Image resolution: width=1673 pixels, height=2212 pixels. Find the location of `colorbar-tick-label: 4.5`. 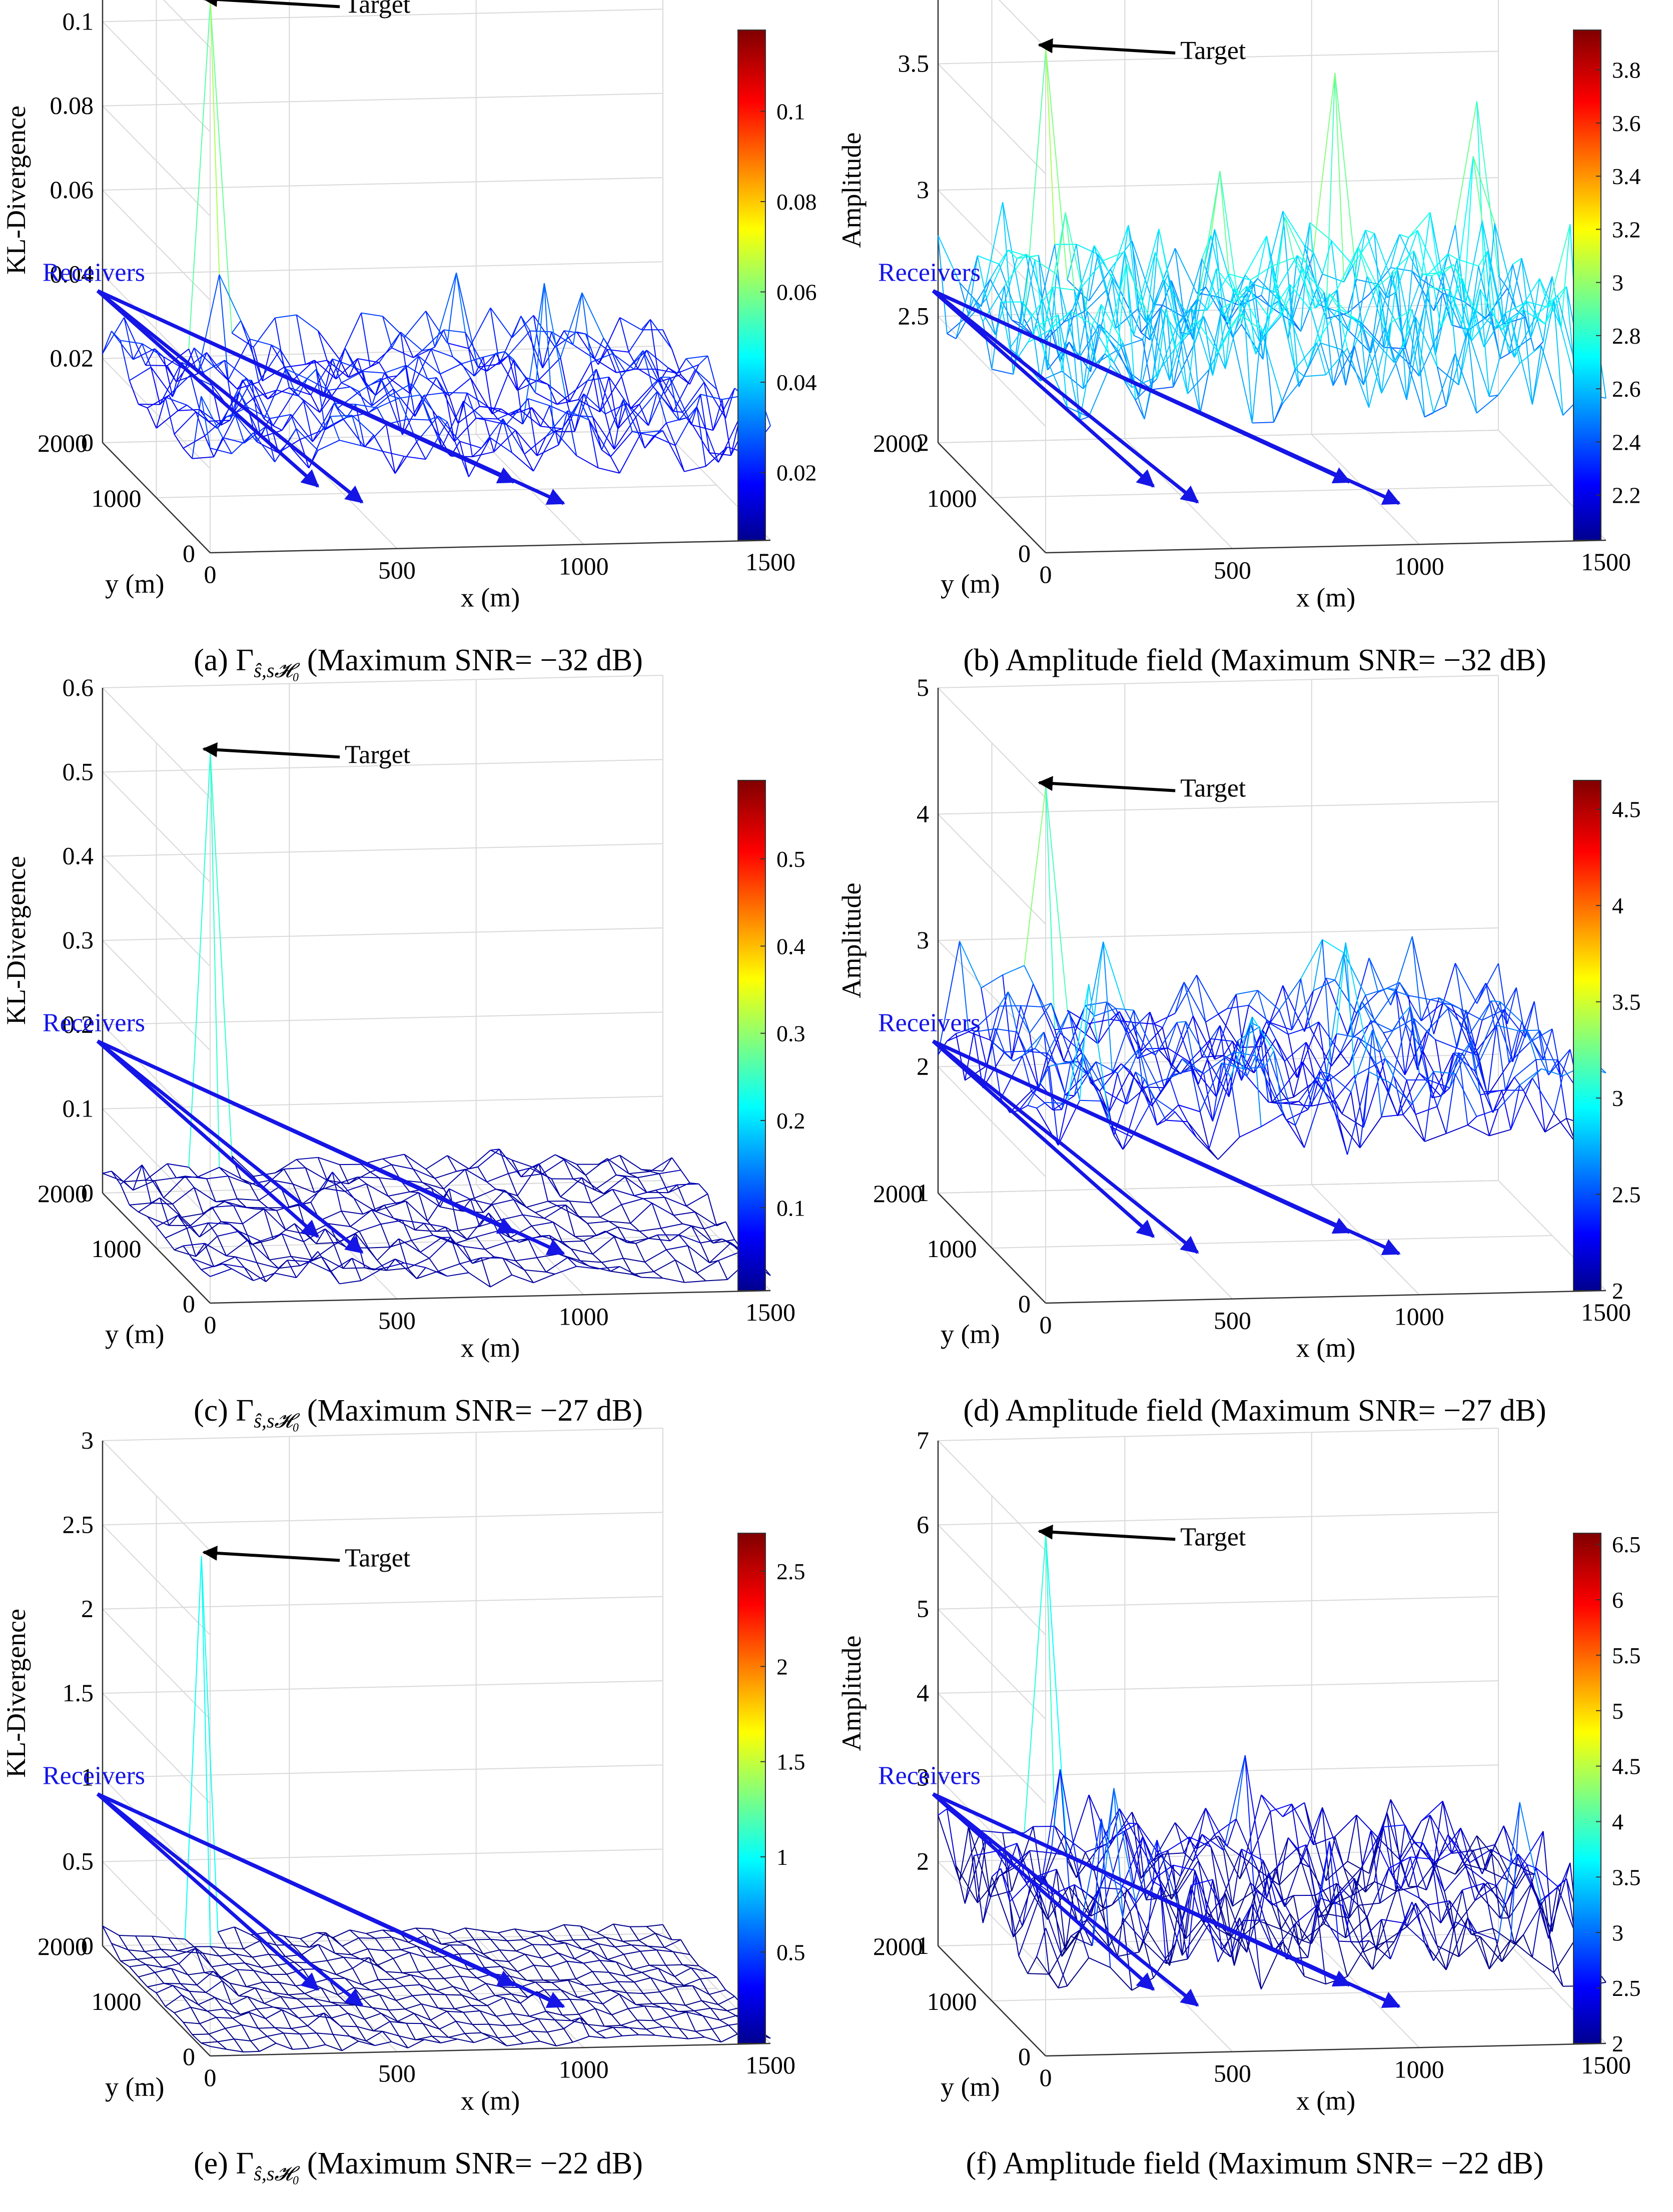

colorbar-tick-label: 4.5 is located at coordinates (1626, 810).